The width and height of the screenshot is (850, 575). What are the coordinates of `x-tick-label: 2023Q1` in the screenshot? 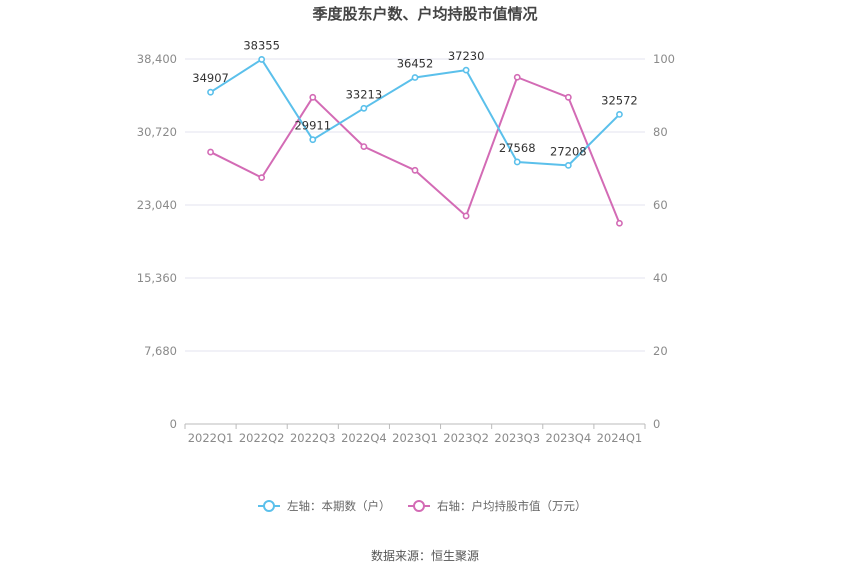 It's located at (415, 438).